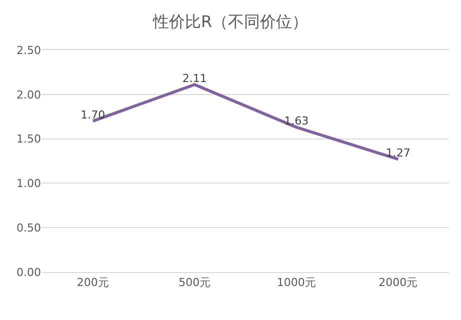 This screenshot has width=461, height=320. Describe the element at coordinates (28, 272) in the screenshot. I see `text: 0.00` at that location.